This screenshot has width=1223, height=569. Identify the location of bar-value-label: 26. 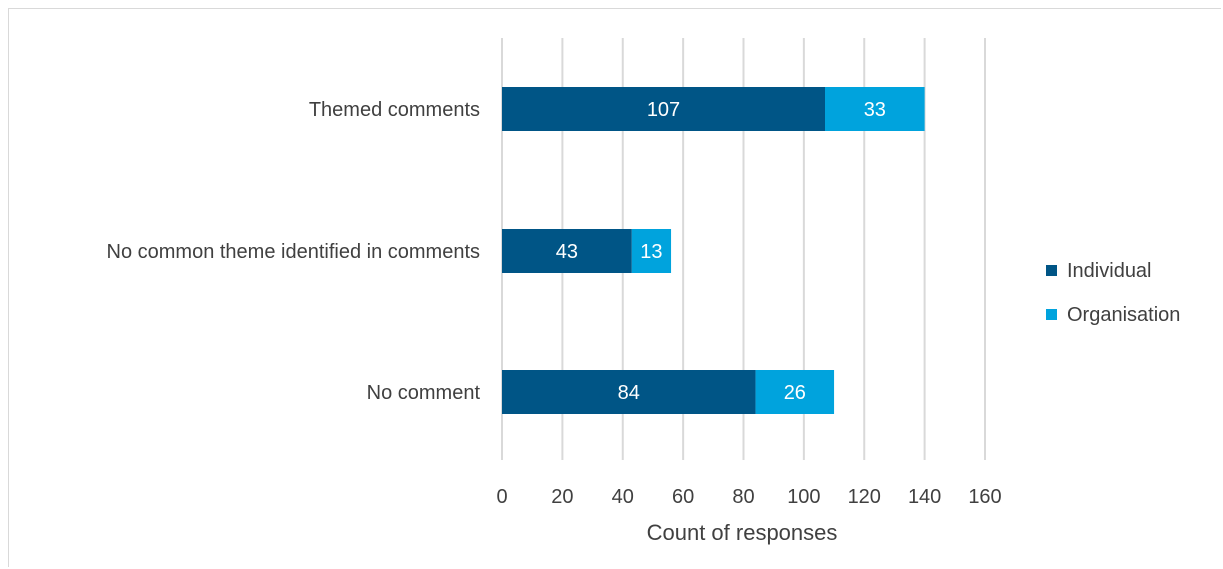
(795, 393).